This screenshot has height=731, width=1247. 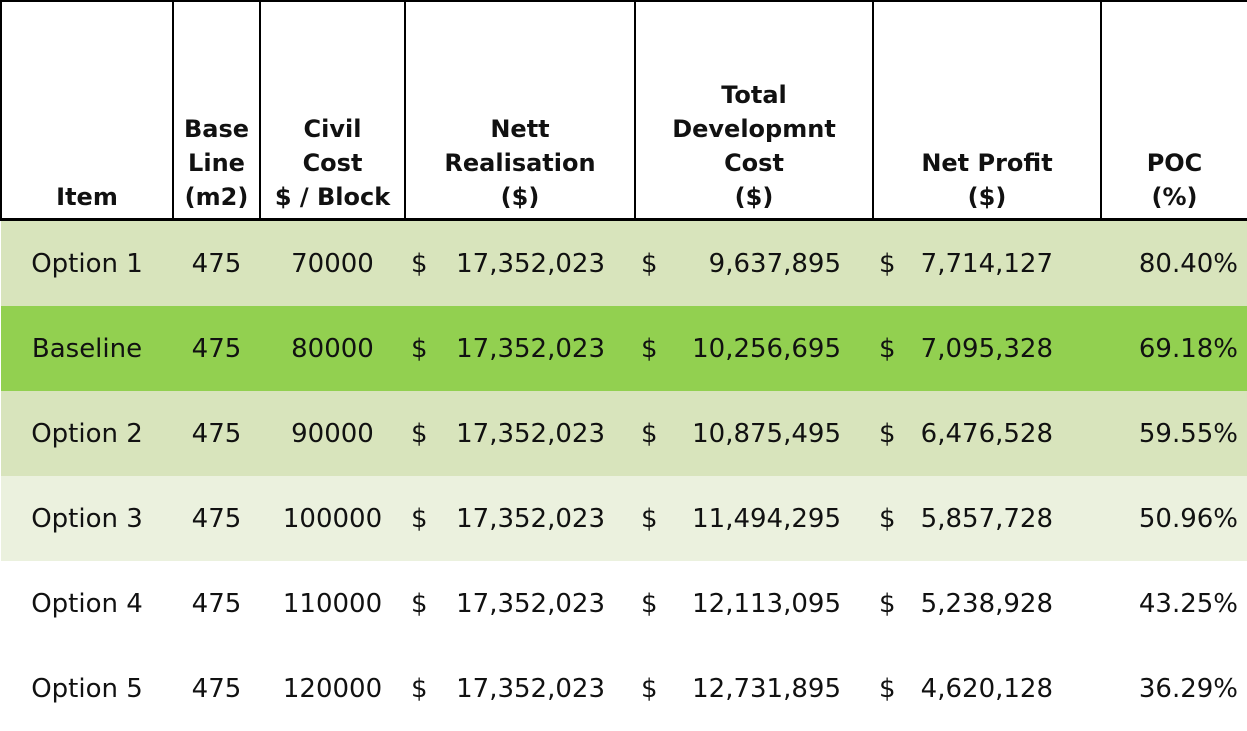 I want to click on cell-amount: 4,620,128, so click(x=978, y=689).